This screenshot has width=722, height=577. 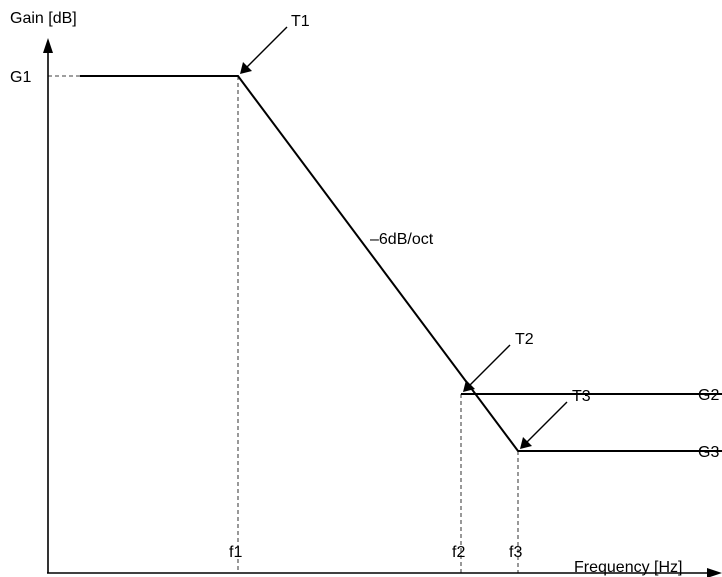 What do you see at coordinates (708, 452) in the screenshot?
I see `g3-label: G3` at bounding box center [708, 452].